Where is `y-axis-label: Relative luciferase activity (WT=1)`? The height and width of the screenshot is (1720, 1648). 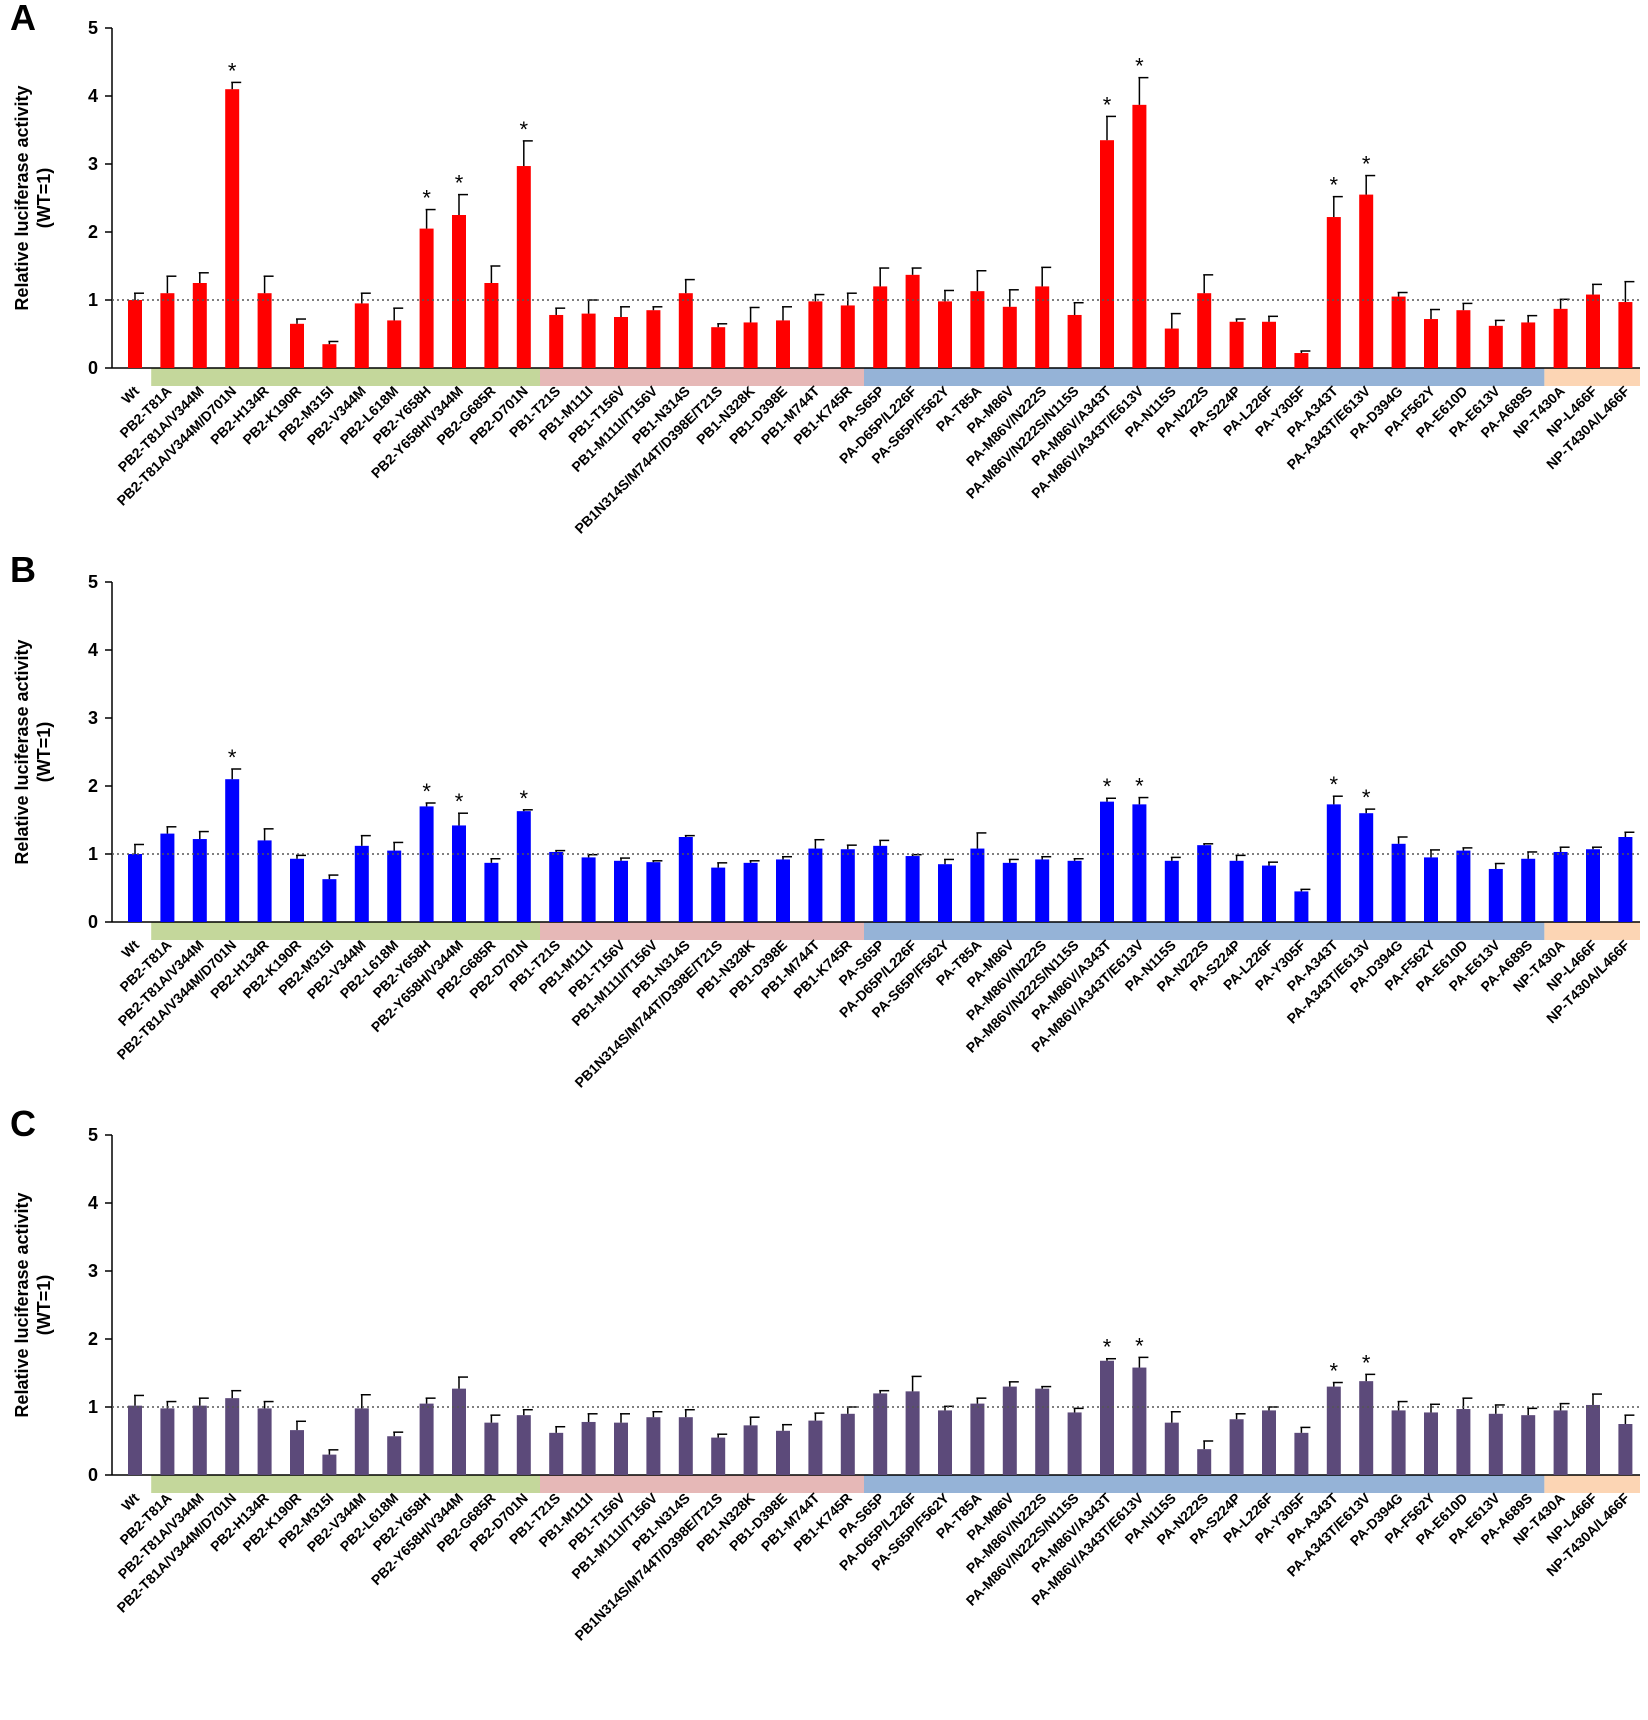 y-axis-label: Relative luciferase activity (WT=1) is located at coordinates (33, 1304).